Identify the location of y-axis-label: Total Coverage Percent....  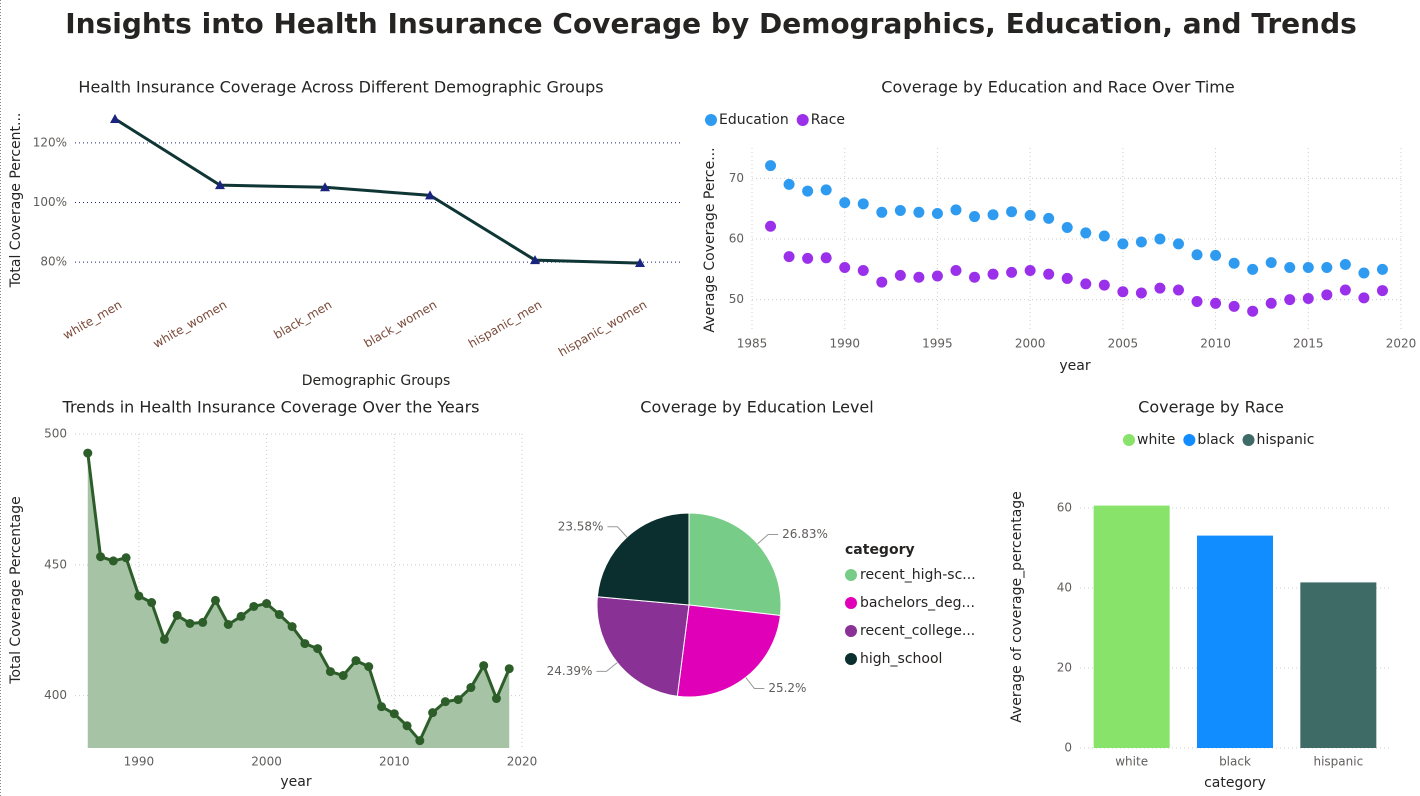
(16, 201).